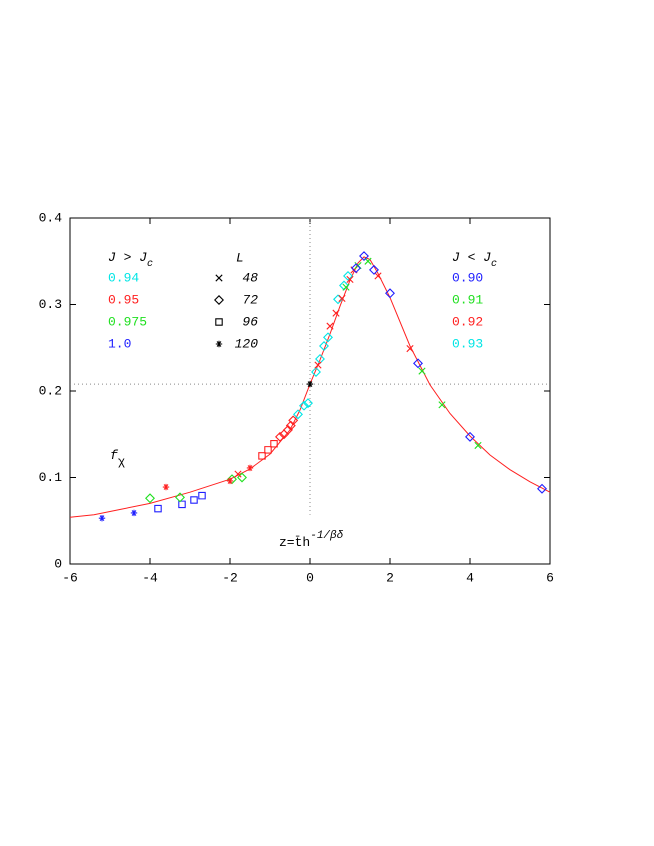 The width and height of the screenshot is (654, 846). I want to click on legend-label: 0.92, so click(467, 321).